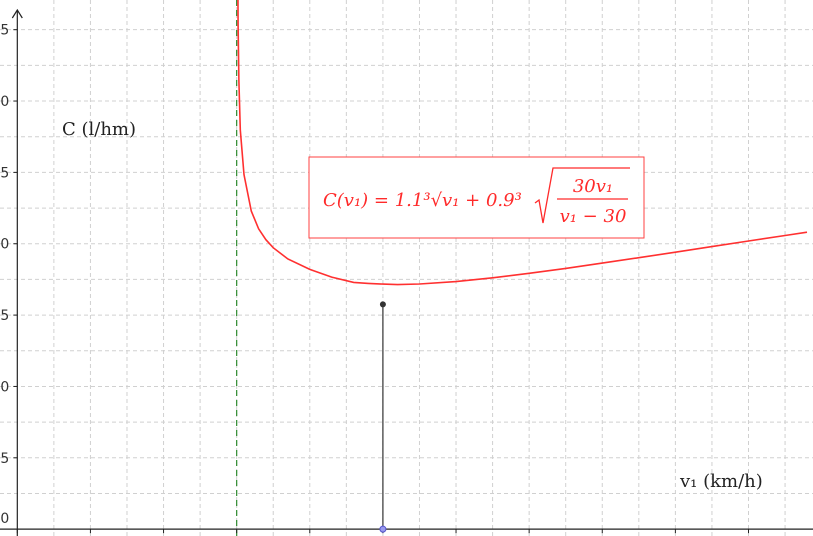  What do you see at coordinates (383, 529) in the screenshot?
I see `axis-foot-point` at bounding box center [383, 529].